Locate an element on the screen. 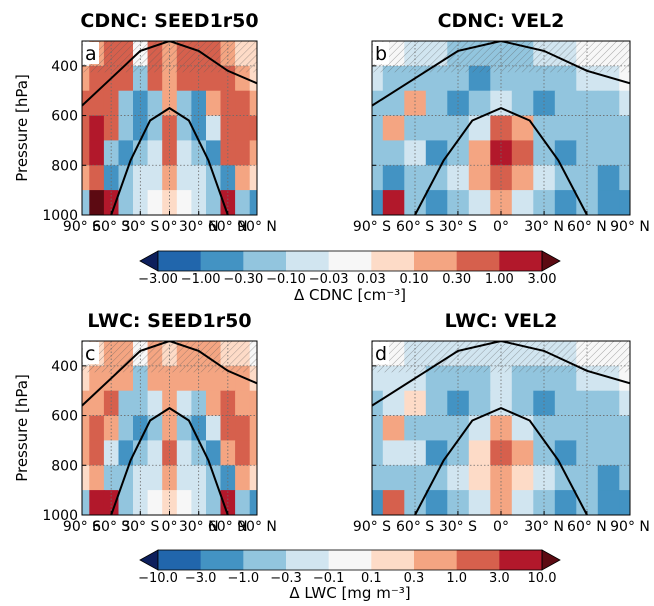 The image size is (654, 606). panel-title: LWC: VEL2 is located at coordinates (501, 321).